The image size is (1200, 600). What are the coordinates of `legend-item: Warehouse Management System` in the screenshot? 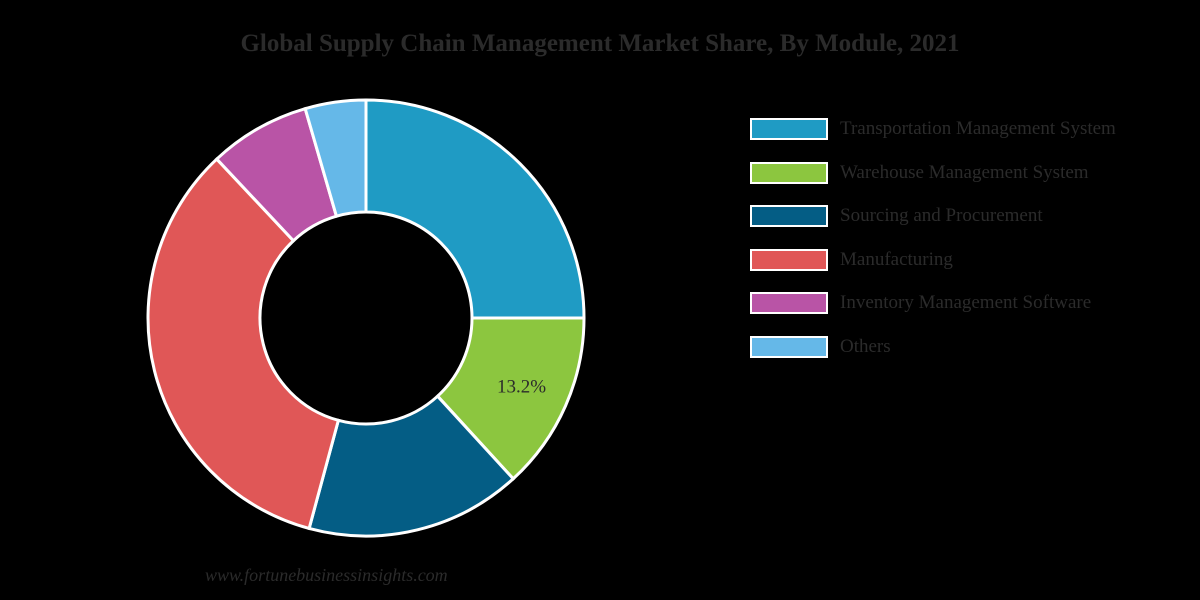 It's located at (970, 173).